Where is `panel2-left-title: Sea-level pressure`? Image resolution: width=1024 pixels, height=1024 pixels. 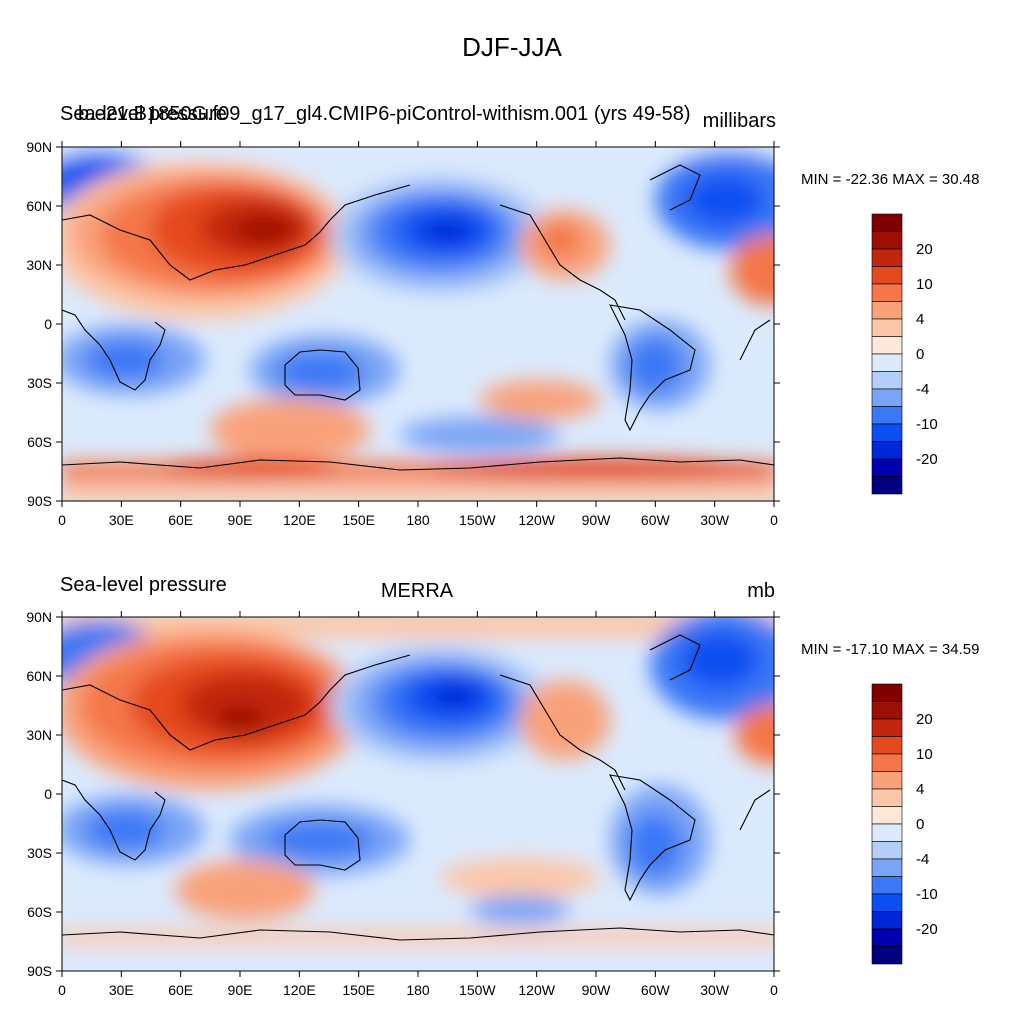 panel2-left-title: Sea-level pressure is located at coordinates (143, 585).